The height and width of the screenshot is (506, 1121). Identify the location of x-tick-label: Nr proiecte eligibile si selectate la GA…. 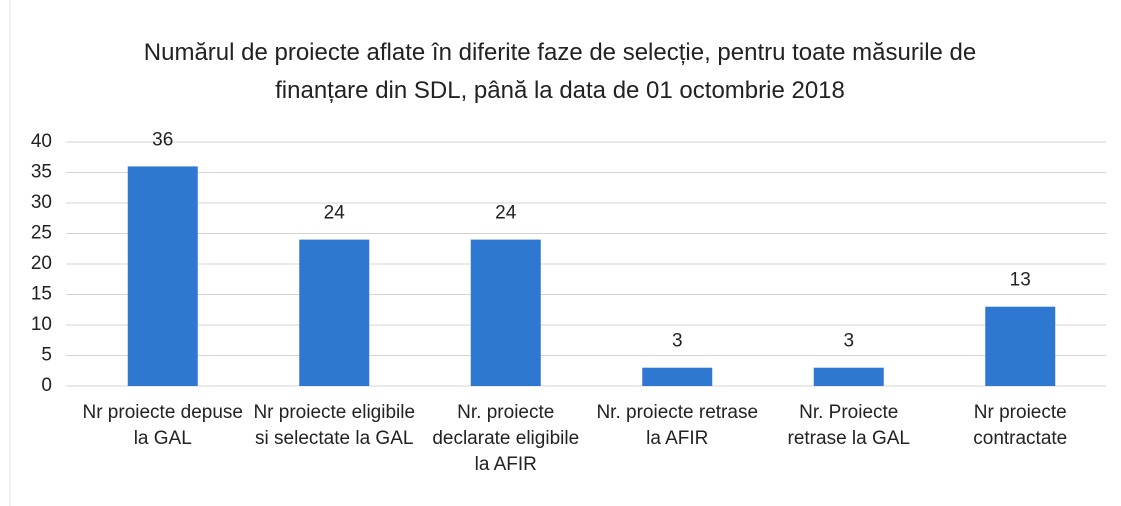
(334, 425).